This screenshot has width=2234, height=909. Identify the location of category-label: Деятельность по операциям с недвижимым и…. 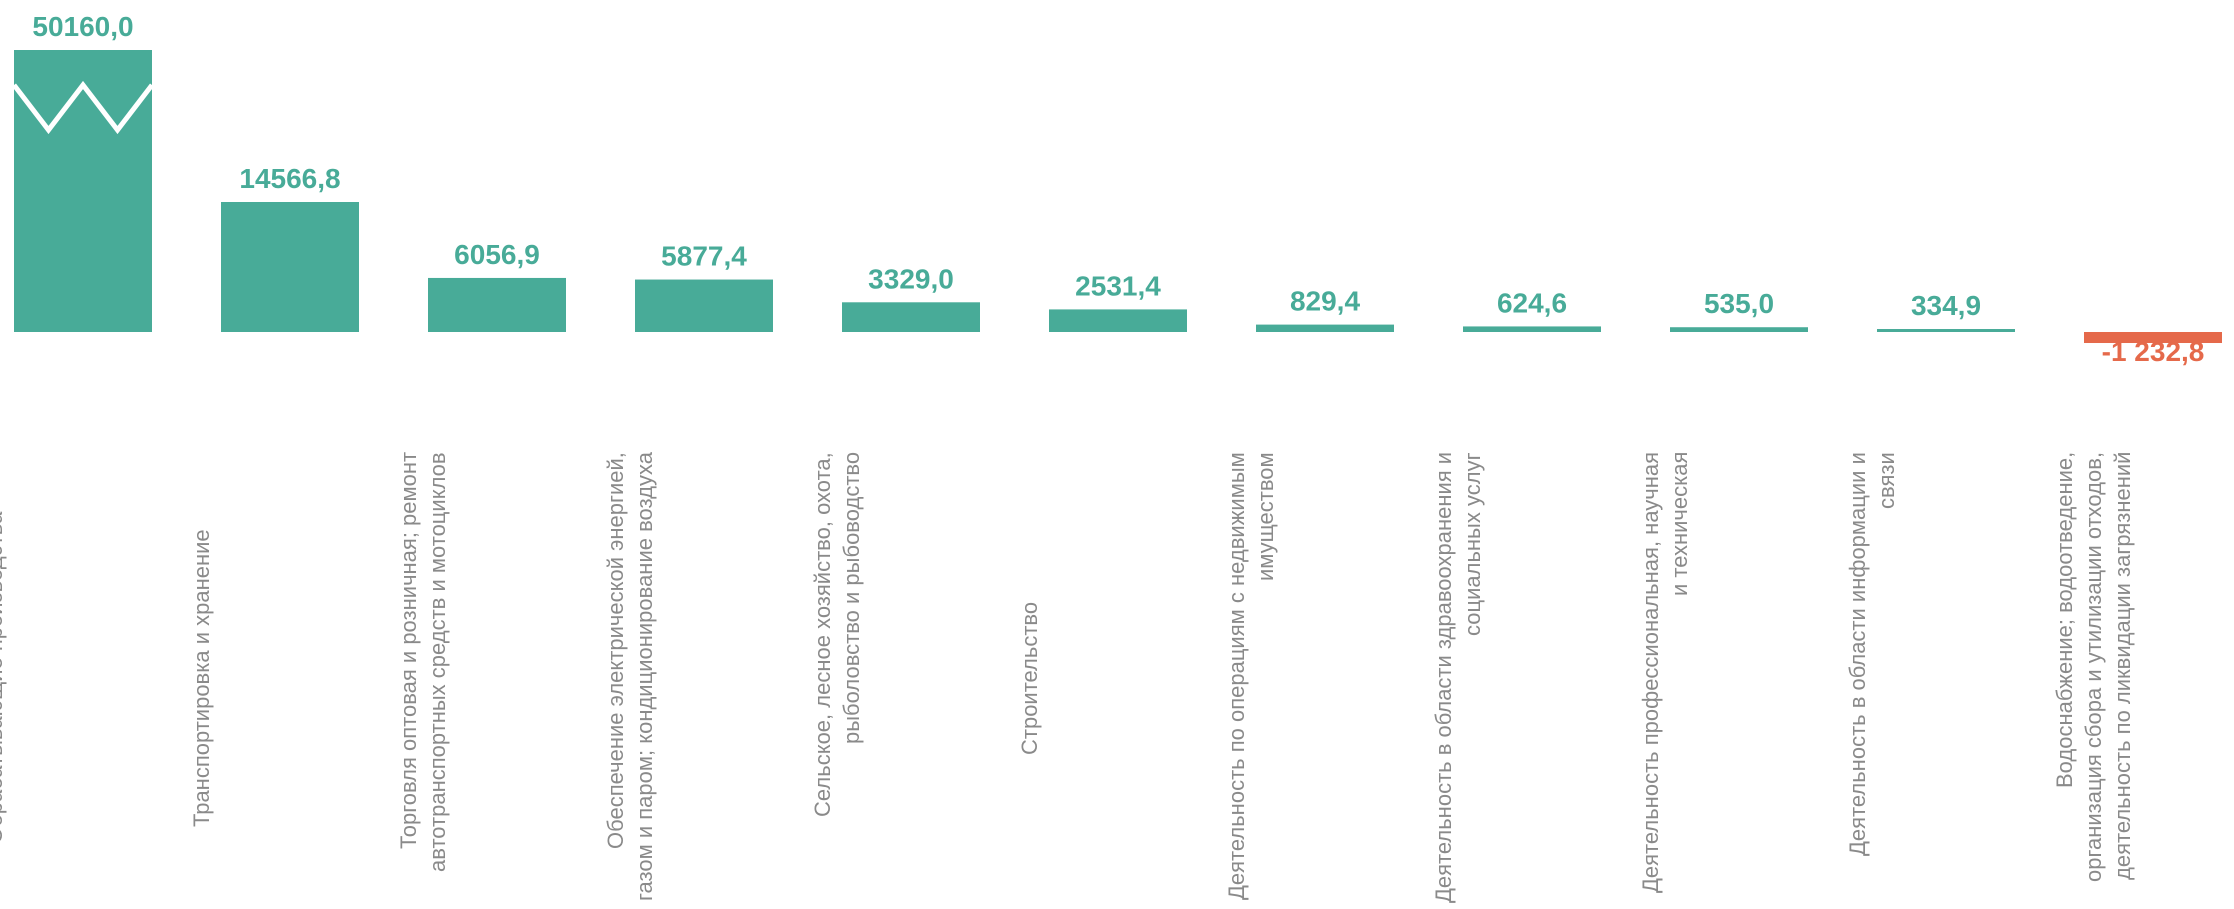
(1250, 676).